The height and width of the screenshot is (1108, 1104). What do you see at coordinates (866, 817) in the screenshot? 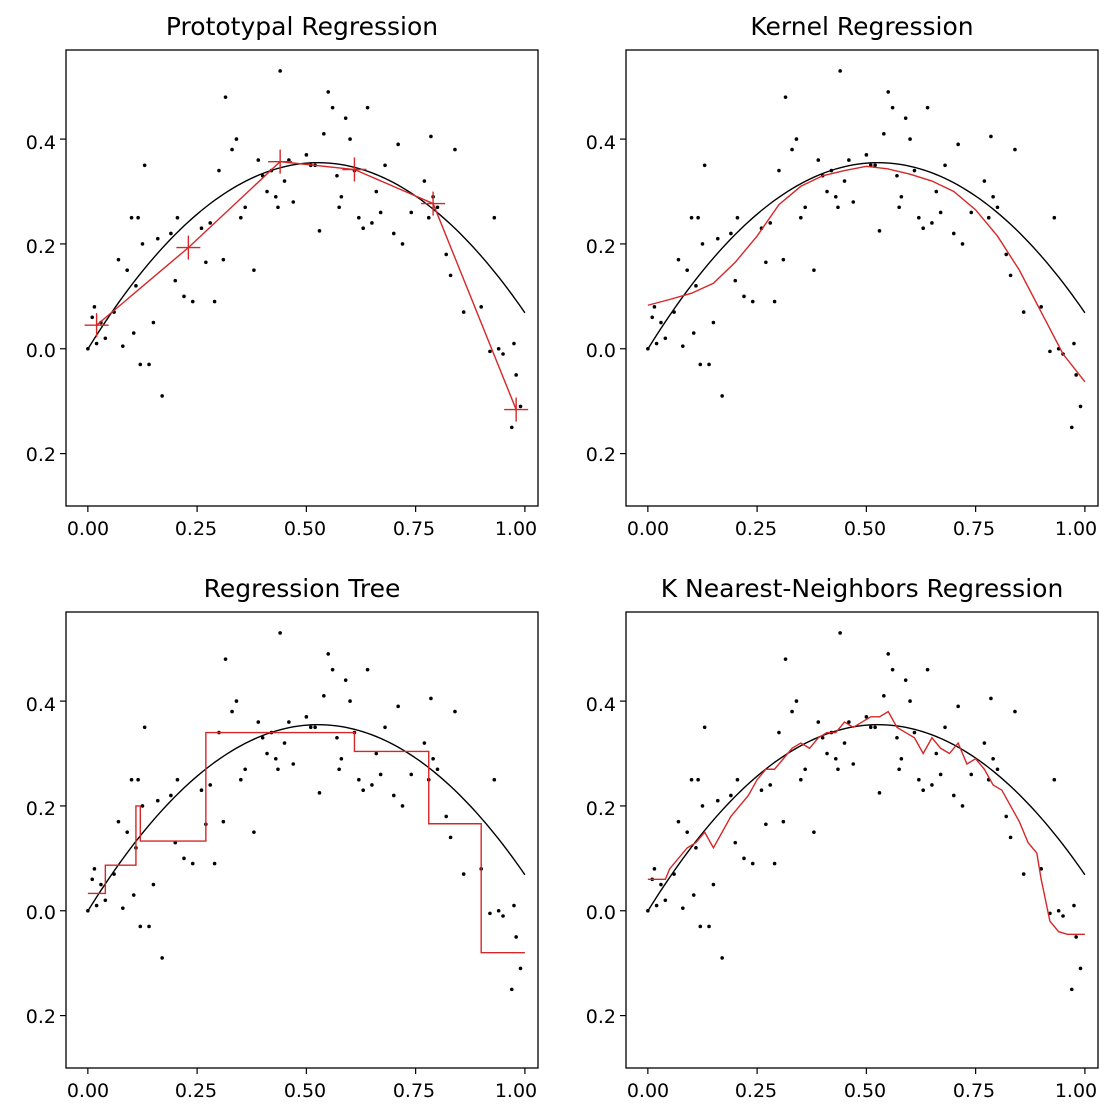
I see `true-curve` at bounding box center [866, 817].